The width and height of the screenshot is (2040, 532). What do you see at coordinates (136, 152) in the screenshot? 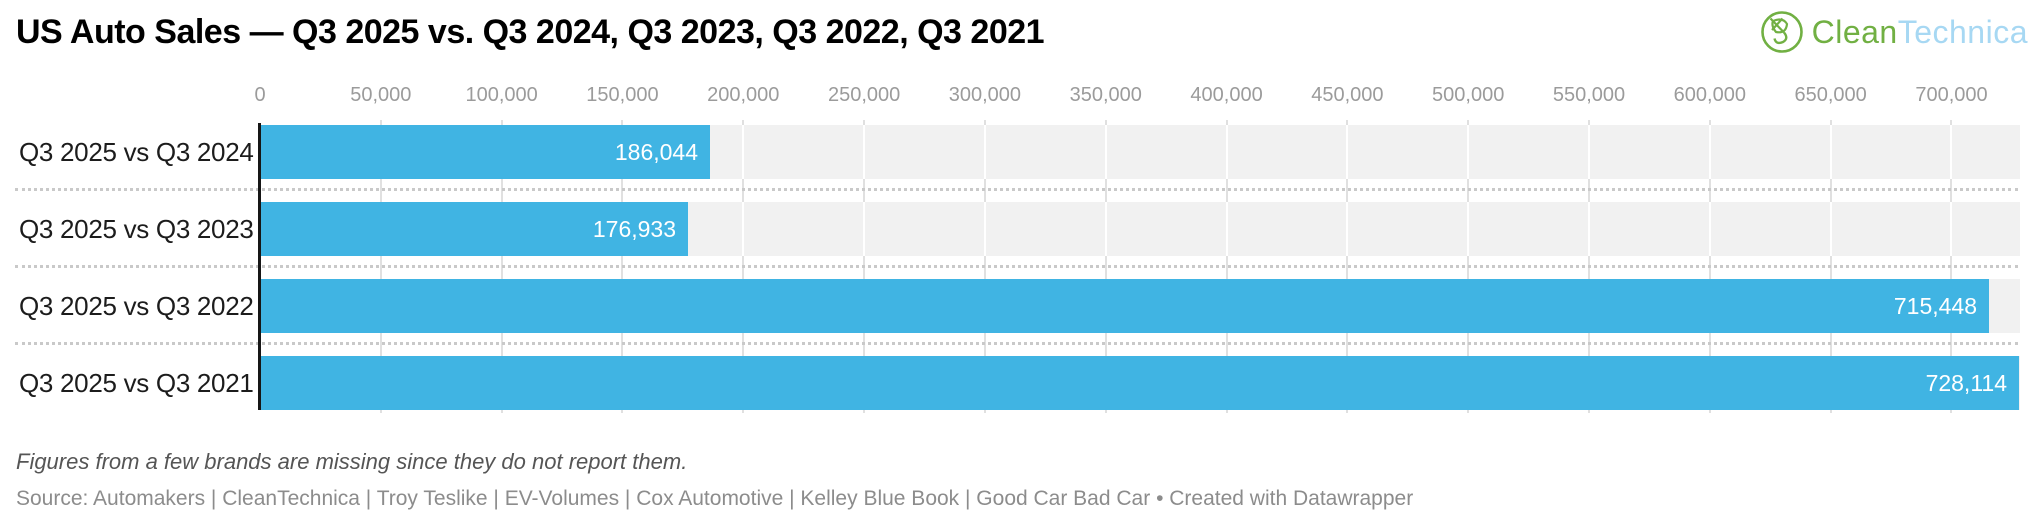
I see `category-label: Q3 2025 vs Q3 2024` at bounding box center [136, 152].